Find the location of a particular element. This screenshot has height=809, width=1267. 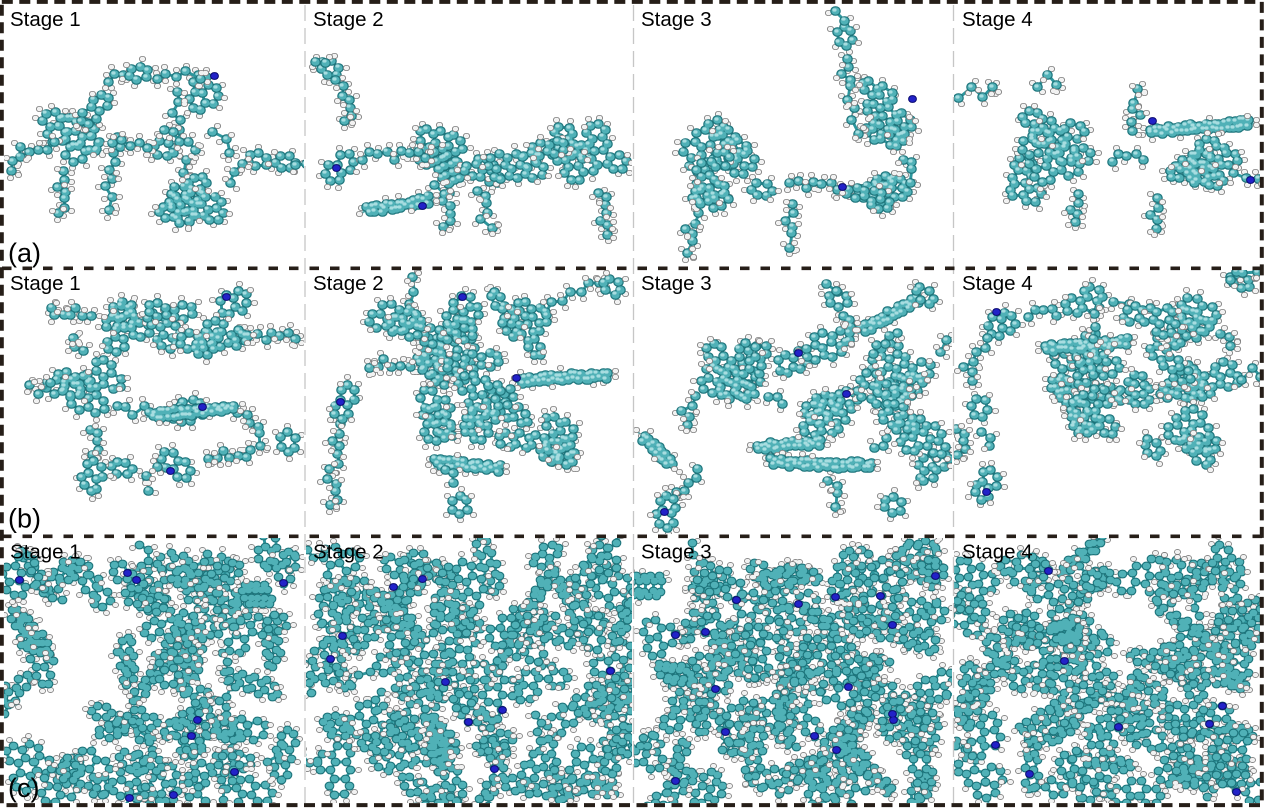

svg-text: (a) is located at coordinates (24, 253).